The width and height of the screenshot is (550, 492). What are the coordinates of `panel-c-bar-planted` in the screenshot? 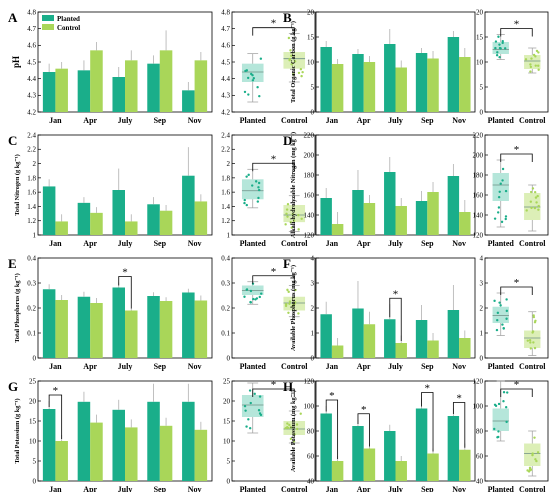 It's located at (153, 219).